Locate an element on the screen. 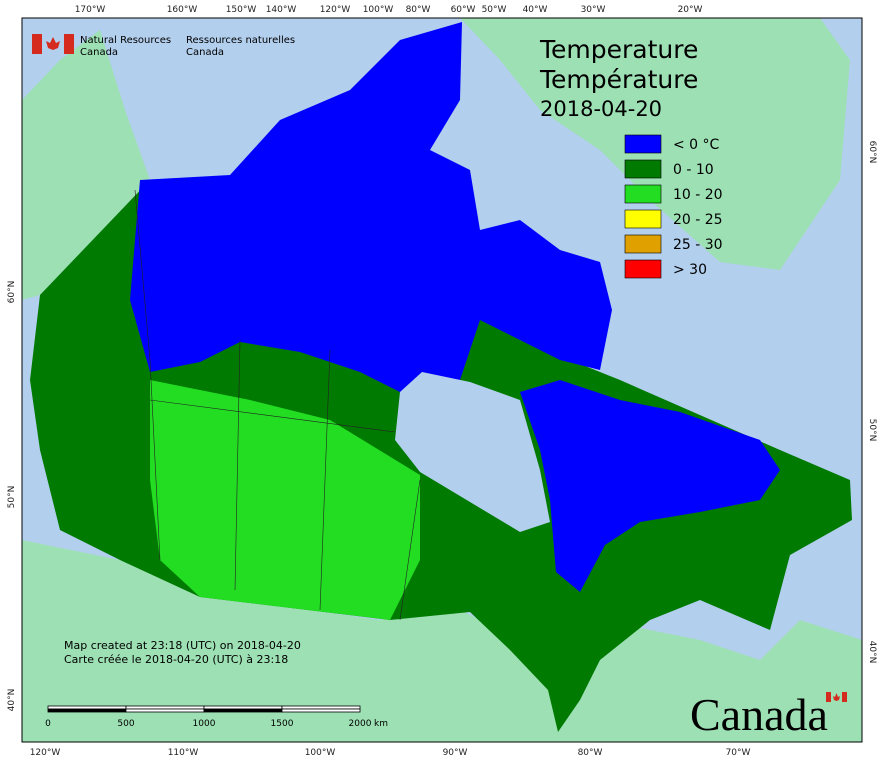 The width and height of the screenshot is (880, 760). left-axis-label: 60°N is located at coordinates (12, 292).